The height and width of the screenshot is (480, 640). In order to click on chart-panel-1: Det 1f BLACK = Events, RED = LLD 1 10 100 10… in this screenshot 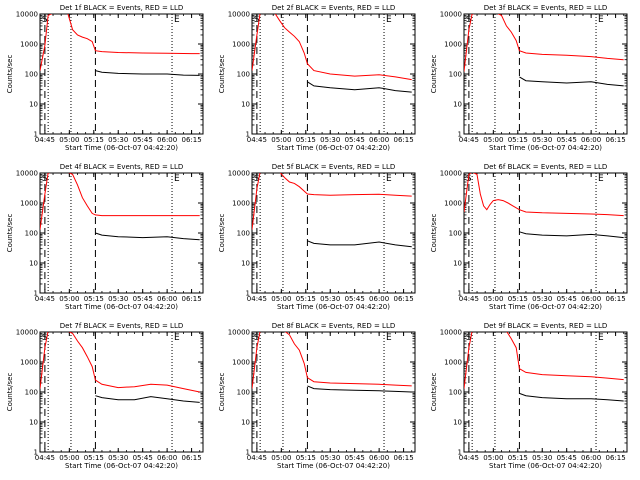, I will do `click(105, 78)`.